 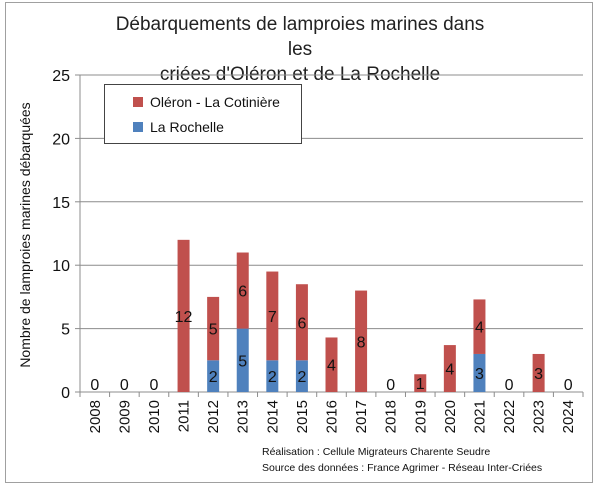 What do you see at coordinates (61, 203) in the screenshot?
I see `y-tick-label: 15` at bounding box center [61, 203].